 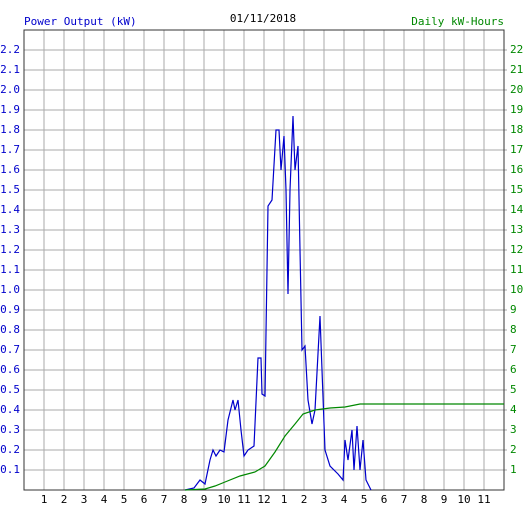 What do you see at coordinates (516, 169) in the screenshot?
I see `y2-tick-label: 16` at bounding box center [516, 169].